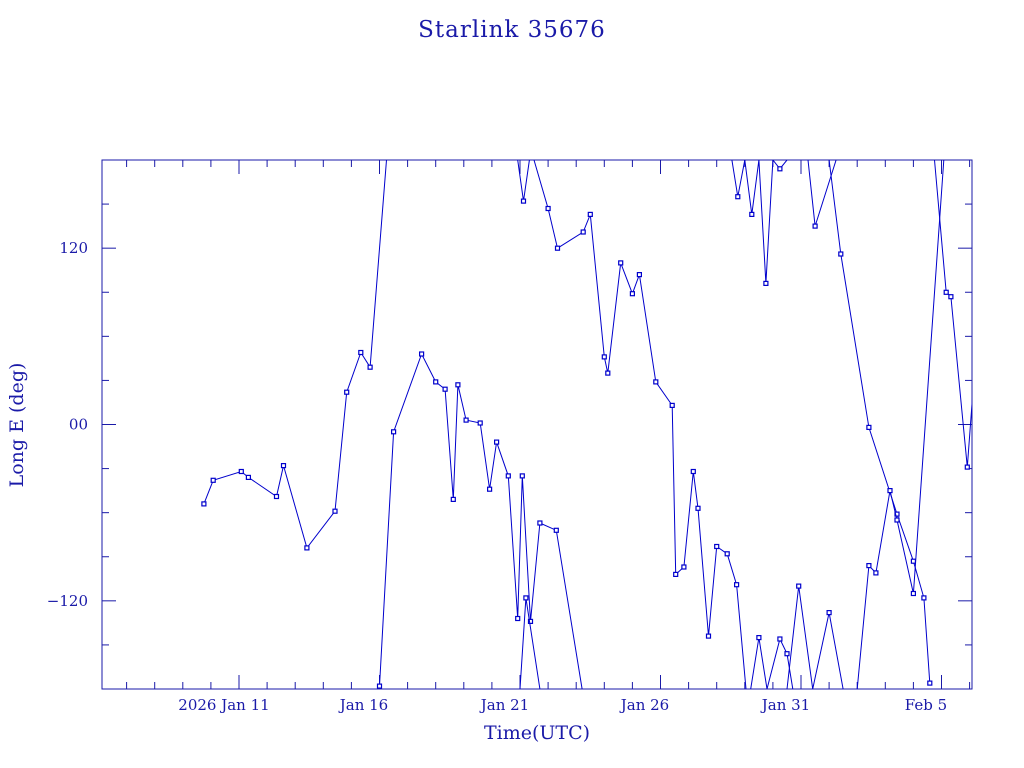  Describe the element at coordinates (73, 248) in the screenshot. I see `y-tick-label: 120` at that location.